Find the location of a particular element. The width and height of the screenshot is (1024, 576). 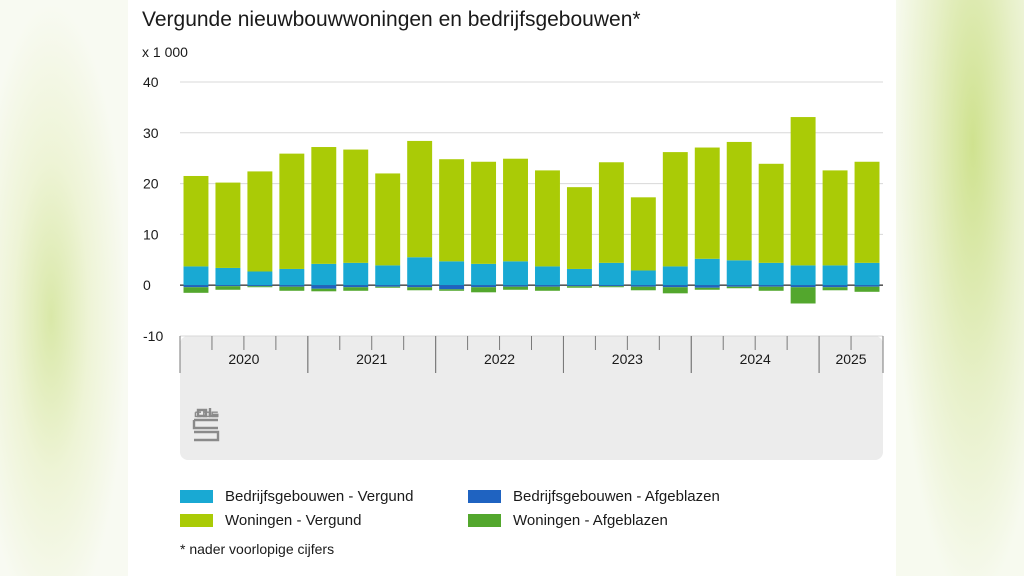

legend-label: Woningen - Afgeblazen is located at coordinates (590, 520).